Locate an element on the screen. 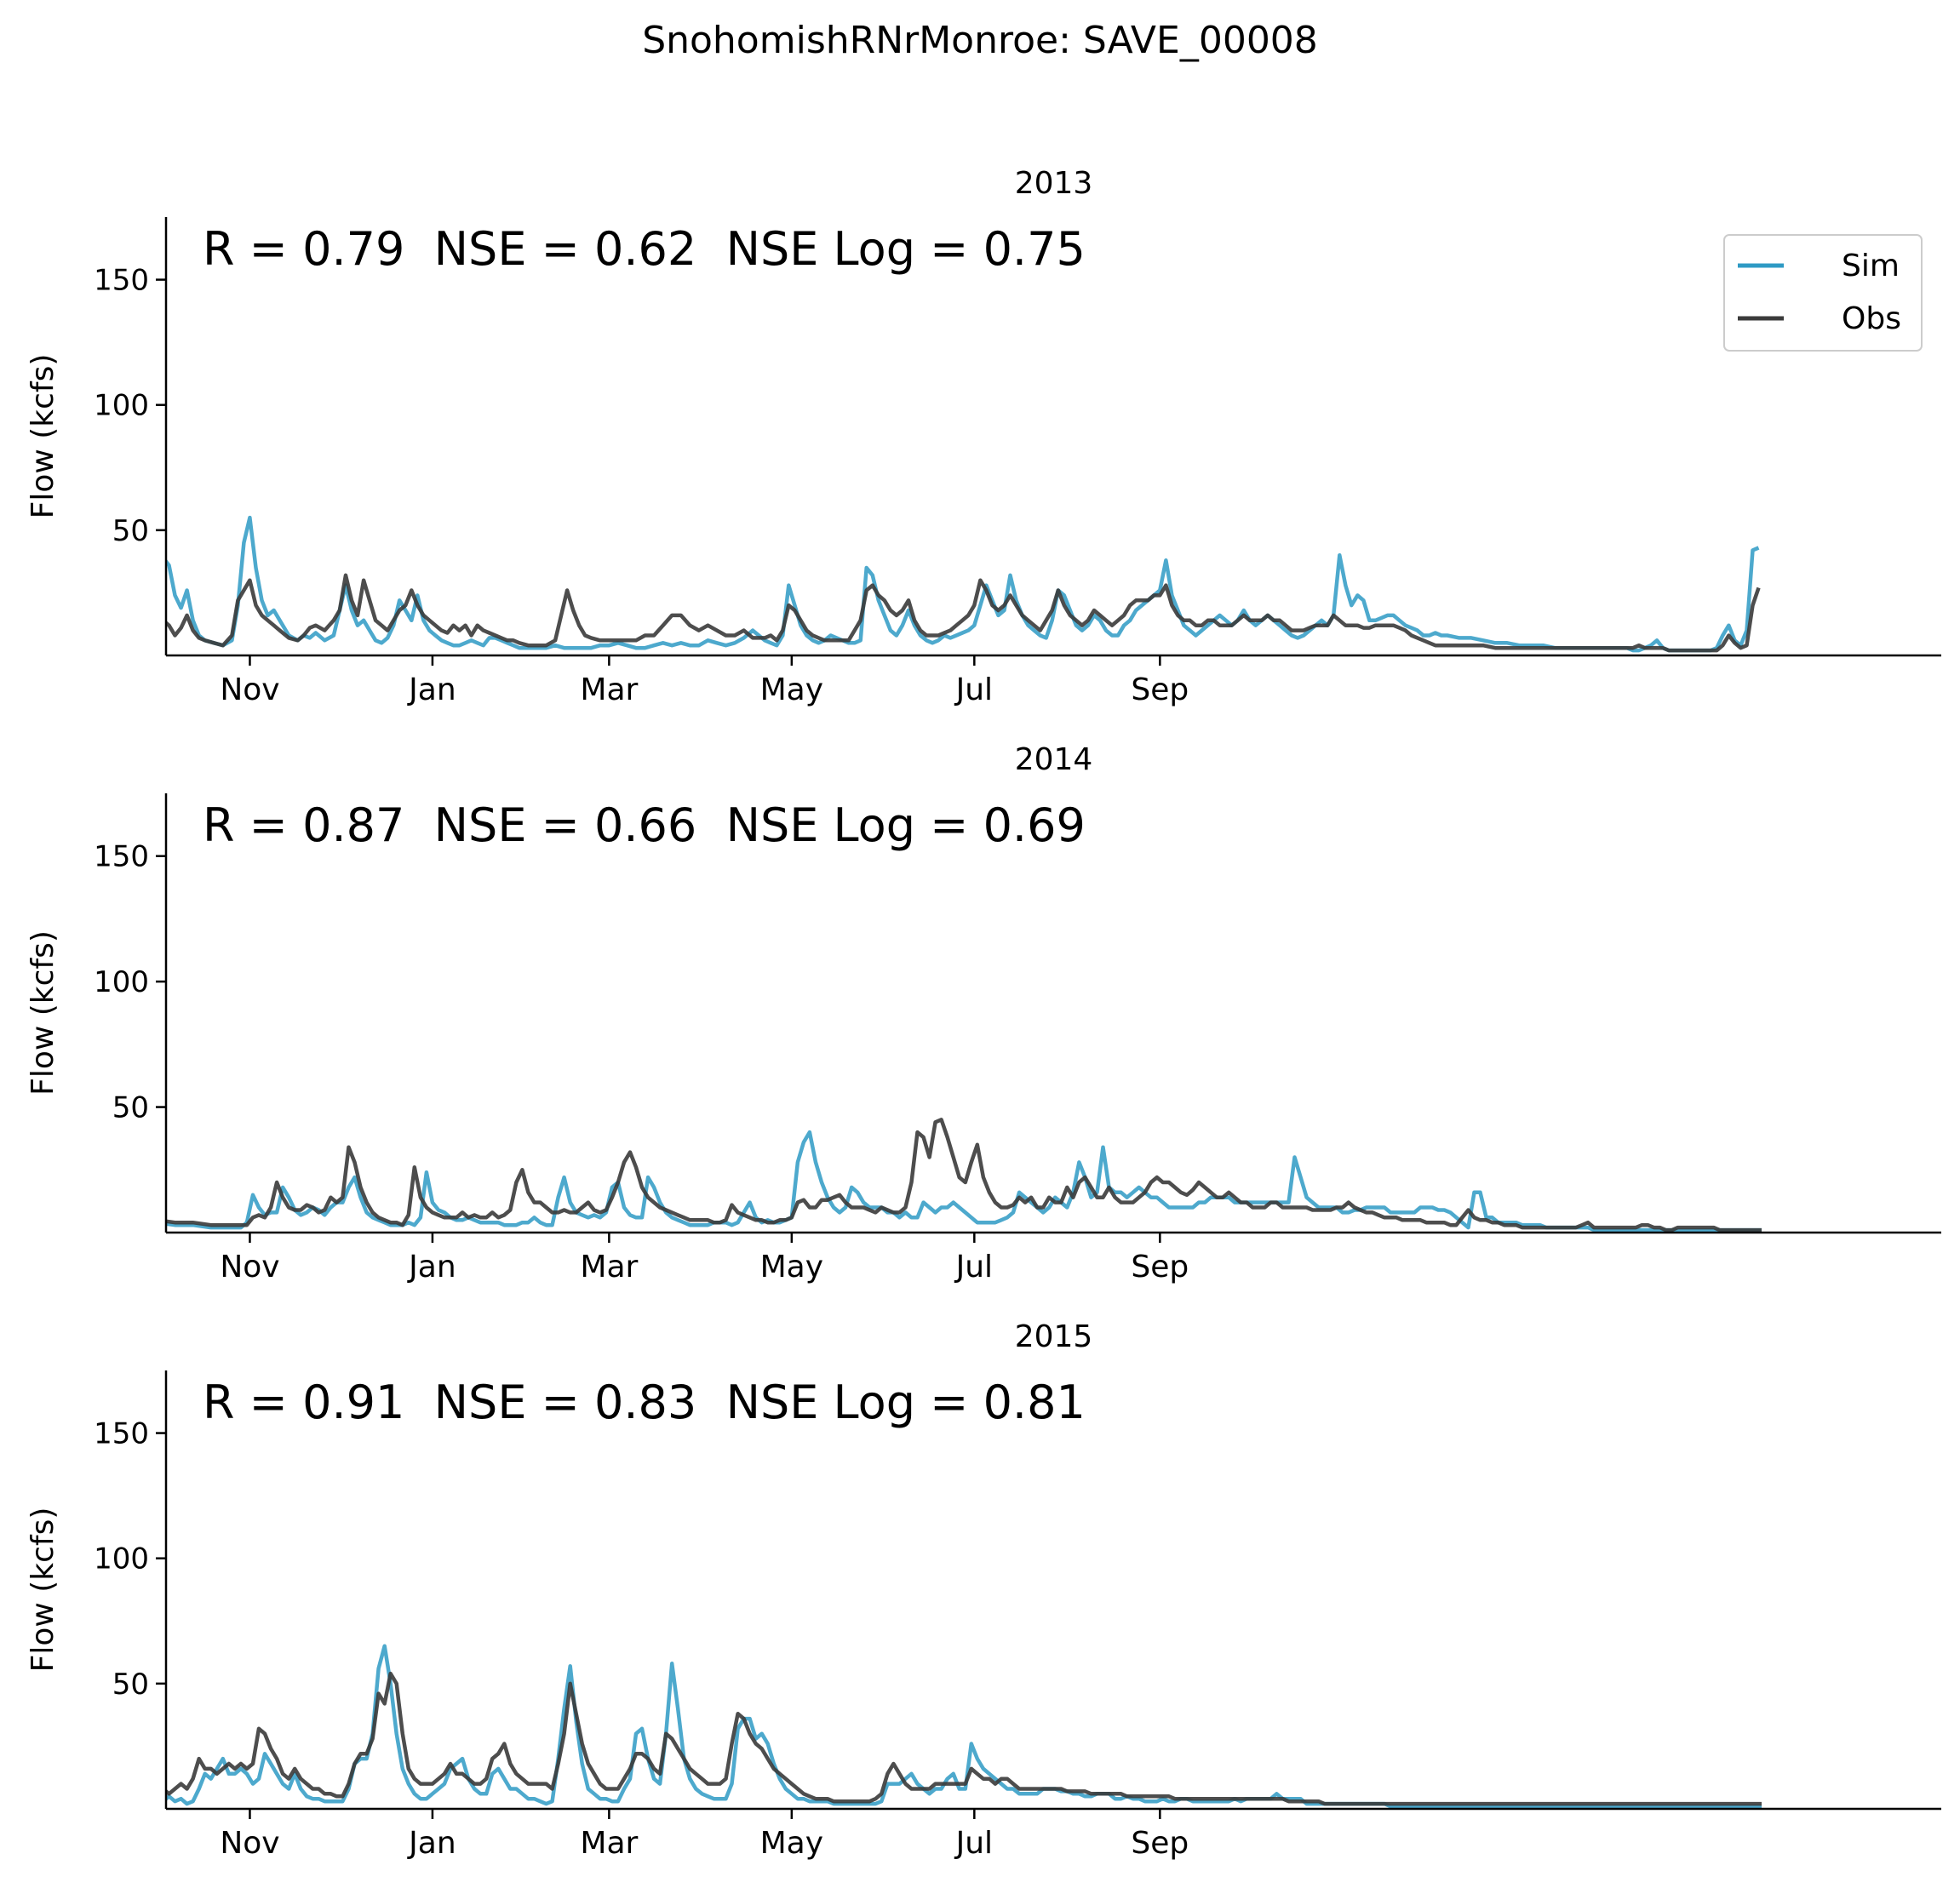  legend-label-obs: Obs is located at coordinates (1871, 318).